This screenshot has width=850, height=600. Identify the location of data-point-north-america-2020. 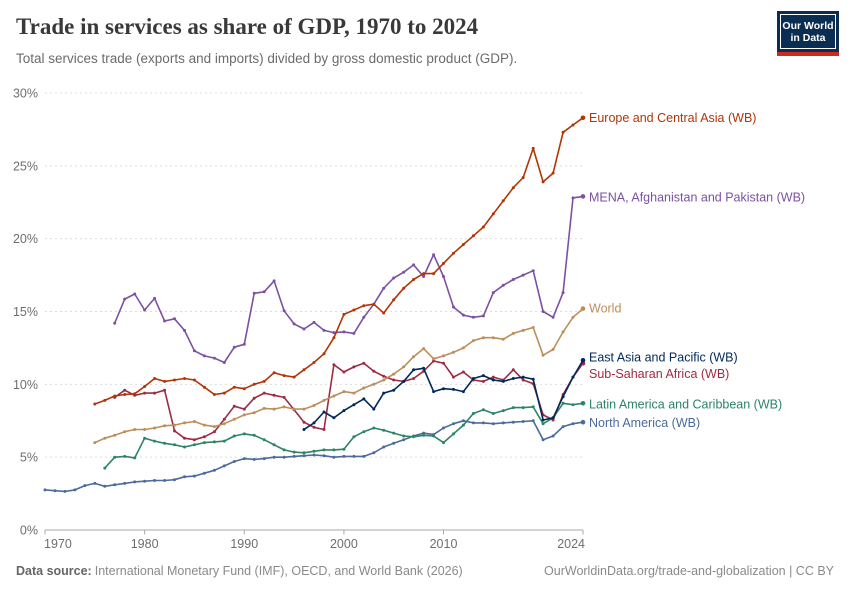
(543, 440).